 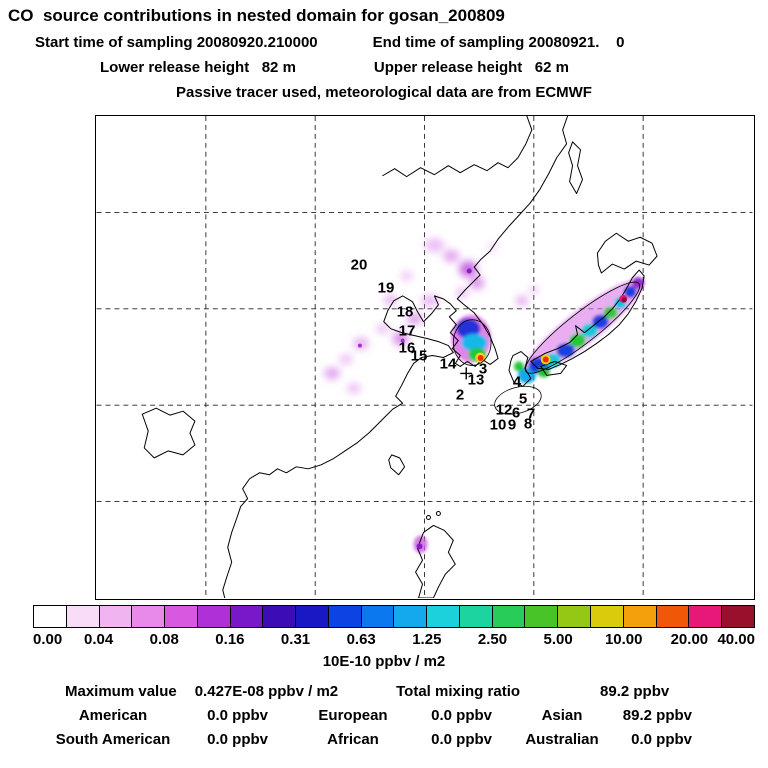 I want to click on trajectory-point-label: 2, so click(x=460, y=395).